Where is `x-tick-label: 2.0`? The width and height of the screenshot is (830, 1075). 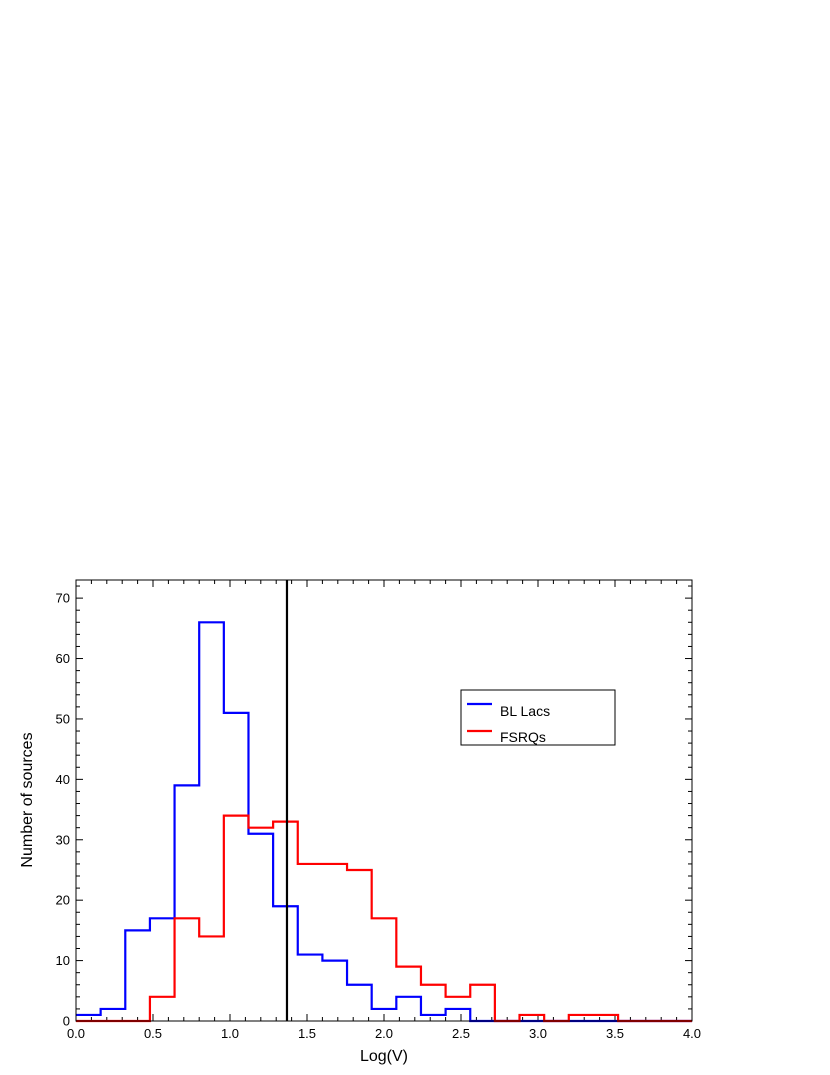 x-tick-label: 2.0 is located at coordinates (384, 1033).